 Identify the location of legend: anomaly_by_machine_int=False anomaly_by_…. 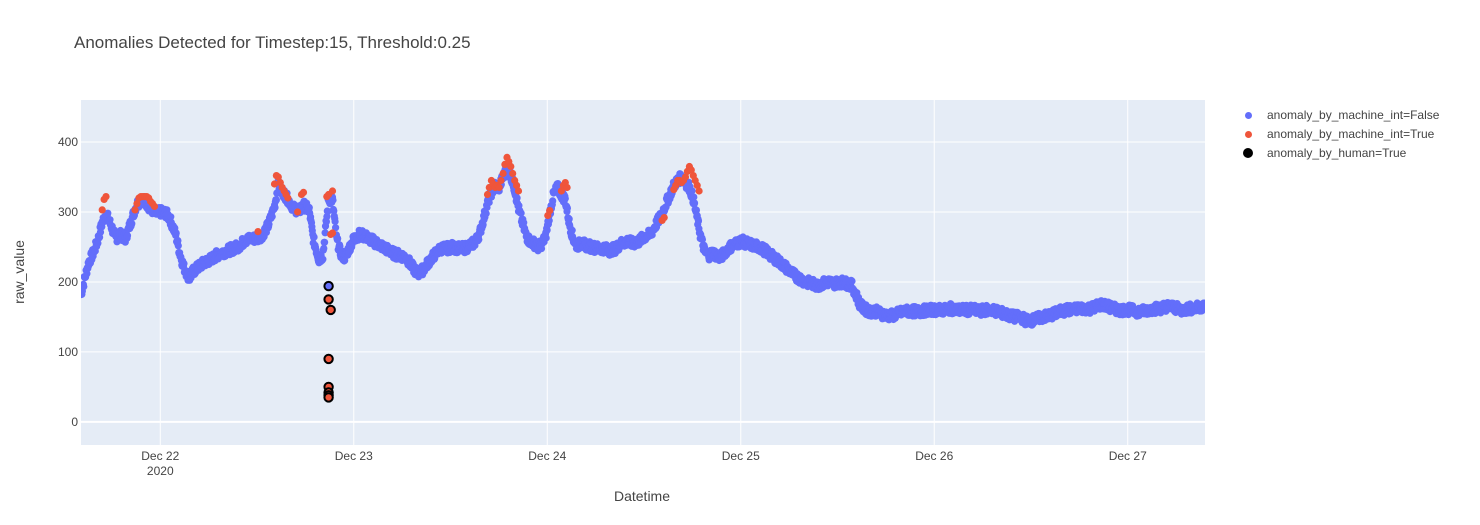
(1338, 134).